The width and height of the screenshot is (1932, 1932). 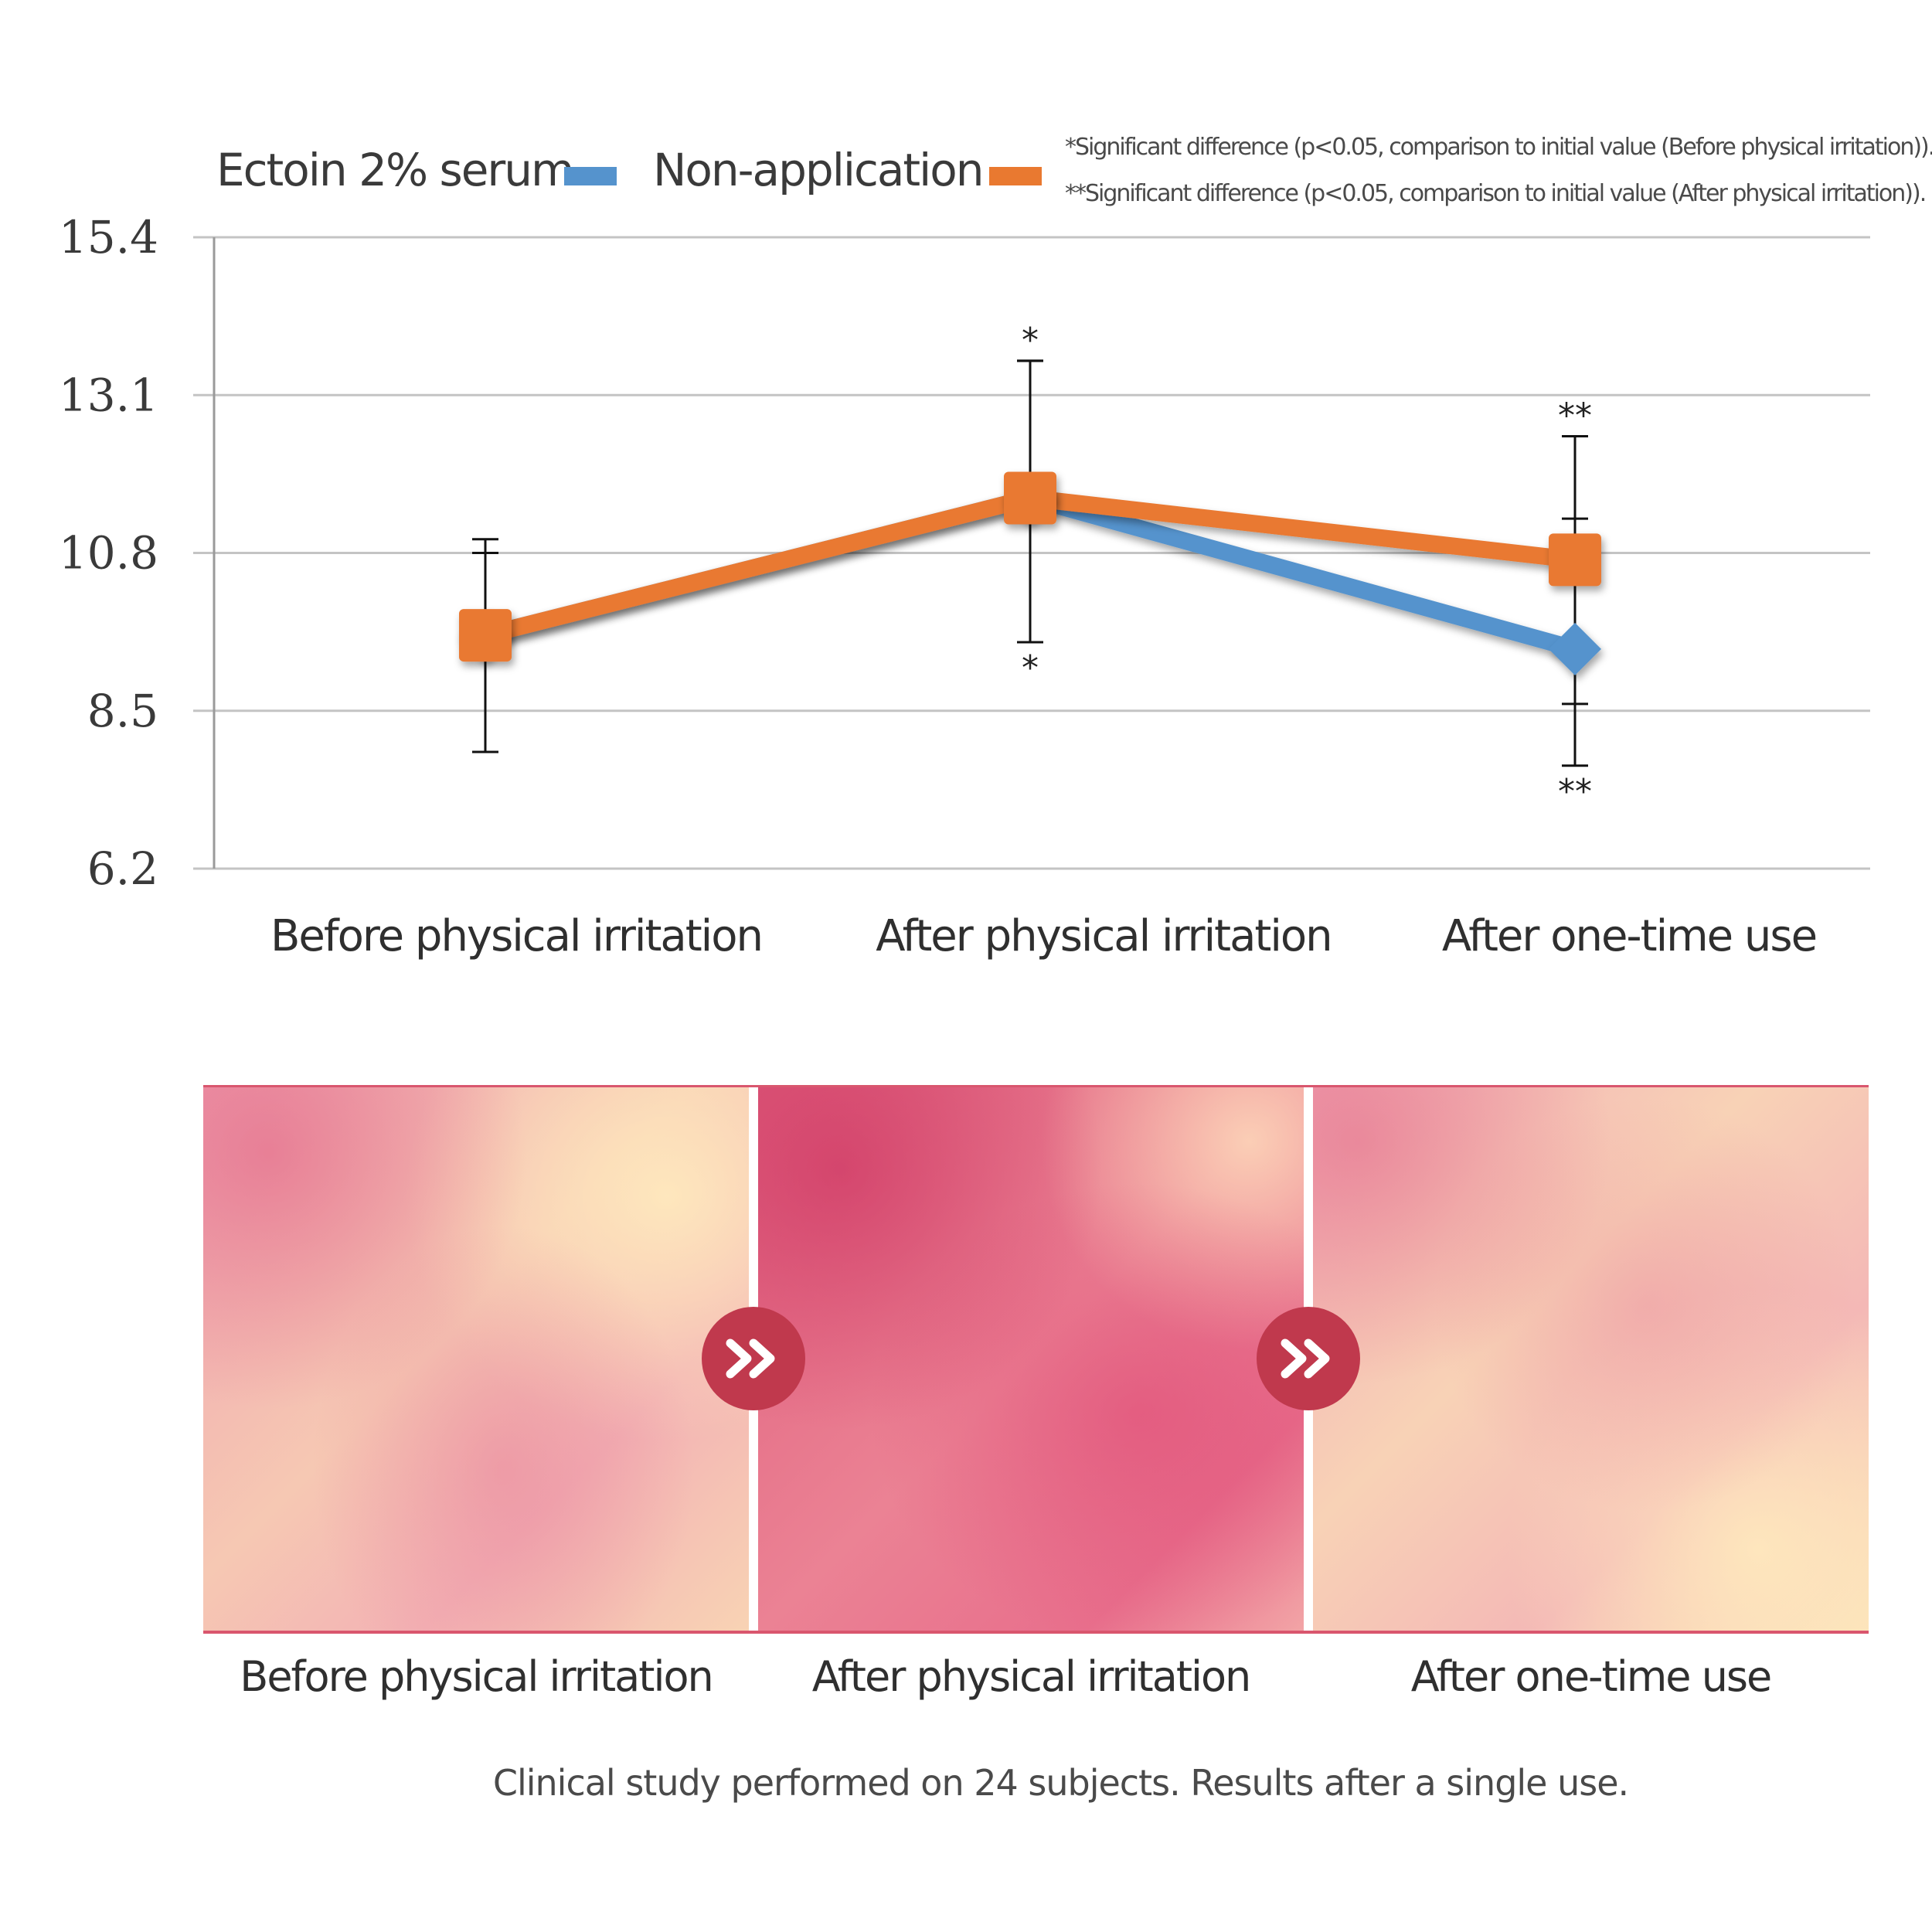 What do you see at coordinates (1030, 573) in the screenshot?
I see `series-markers` at bounding box center [1030, 573].